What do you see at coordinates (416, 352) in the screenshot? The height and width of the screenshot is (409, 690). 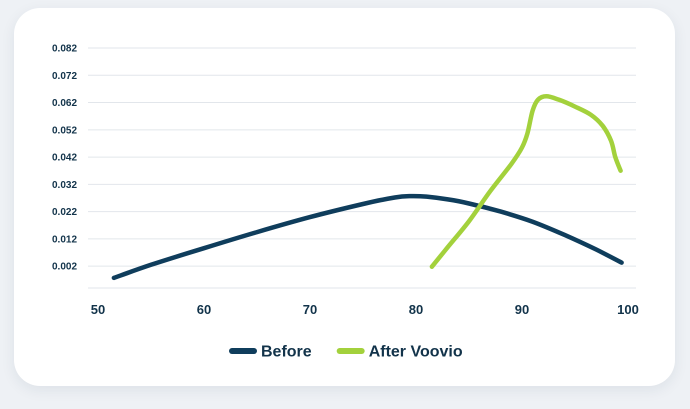 I see `legend-label: After Voovio` at bounding box center [416, 352].